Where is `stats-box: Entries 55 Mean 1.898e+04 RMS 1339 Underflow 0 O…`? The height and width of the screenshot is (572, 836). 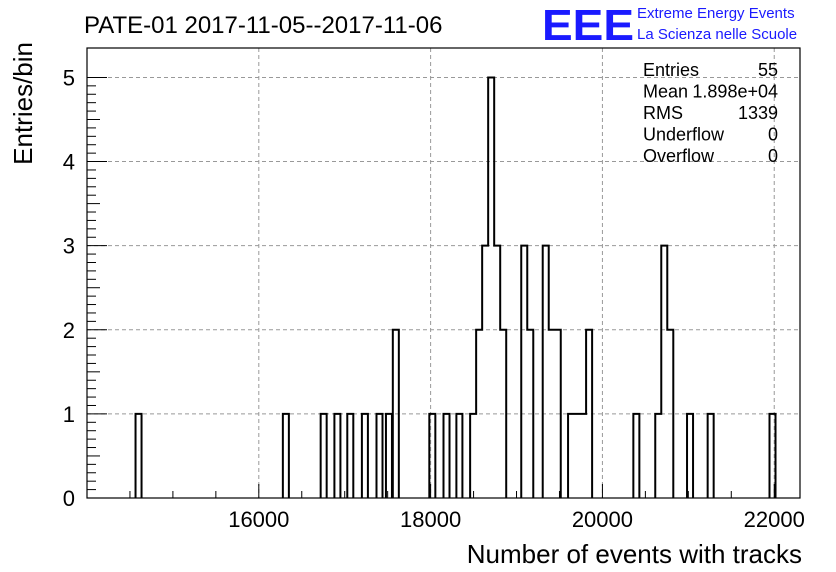
stats-box: Entries 55 Mean 1.898e+04 RMS 1339 Underflow 0 O… is located at coordinates (710, 113).